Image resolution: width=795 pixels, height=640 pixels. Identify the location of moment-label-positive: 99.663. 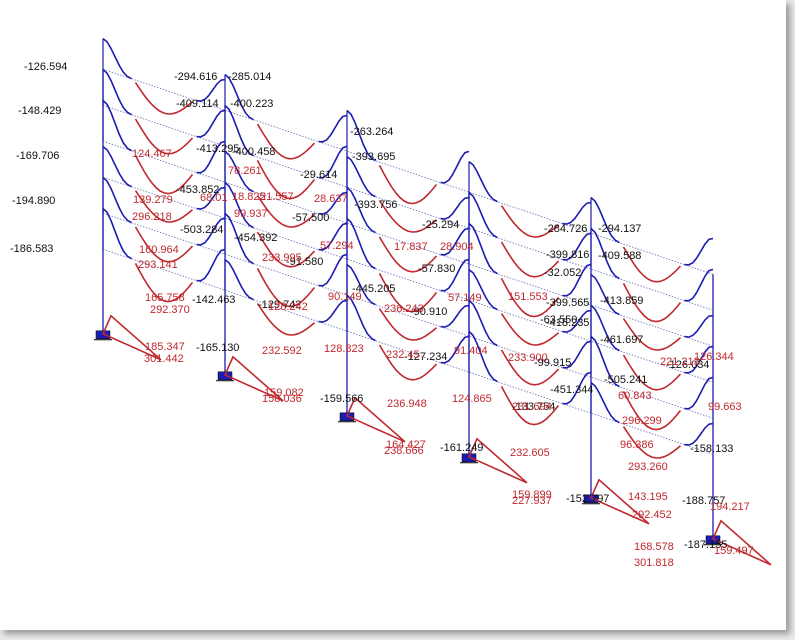
(725, 407).